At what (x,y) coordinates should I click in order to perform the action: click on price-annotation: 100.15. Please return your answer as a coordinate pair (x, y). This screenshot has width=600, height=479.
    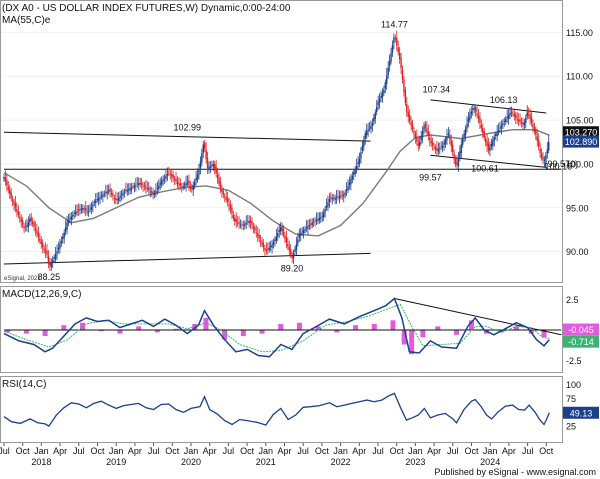
    Looking at the image, I should click on (559, 166).